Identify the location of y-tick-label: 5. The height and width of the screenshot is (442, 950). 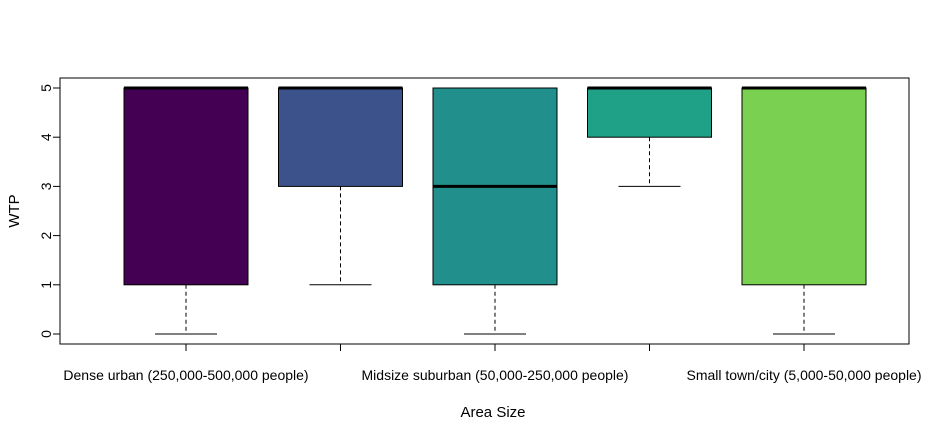
(46, 88).